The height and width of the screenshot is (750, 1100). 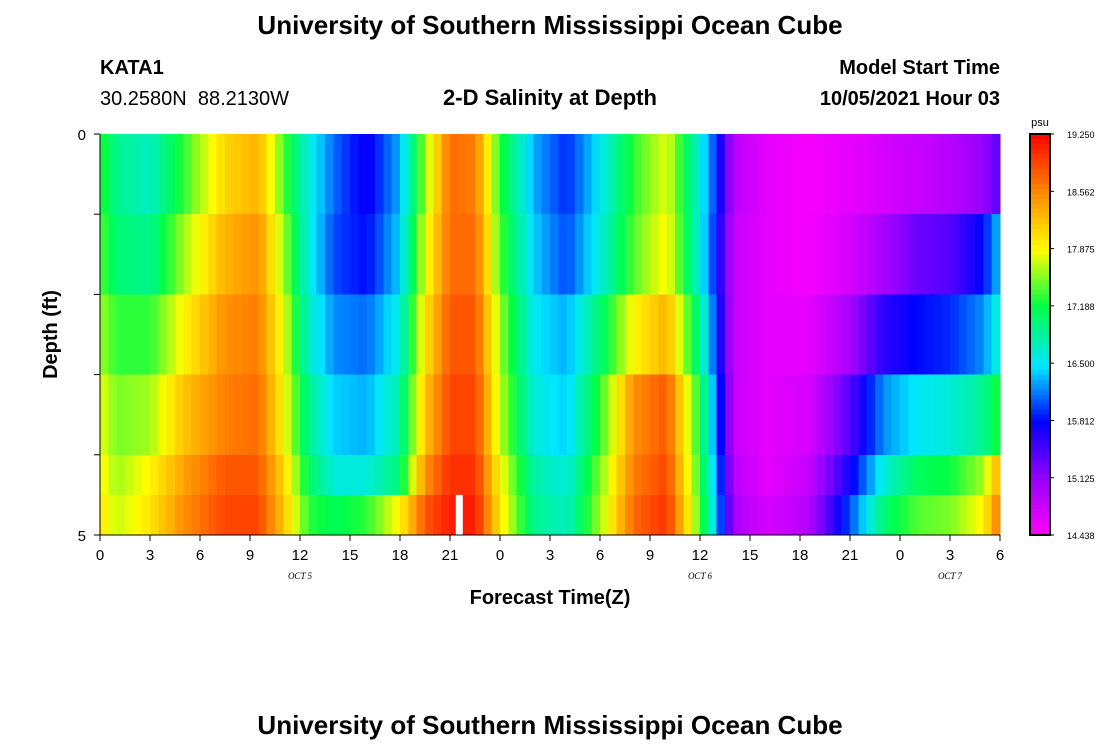 I want to click on colorbar-label: 19.250, so click(x=1081, y=135).